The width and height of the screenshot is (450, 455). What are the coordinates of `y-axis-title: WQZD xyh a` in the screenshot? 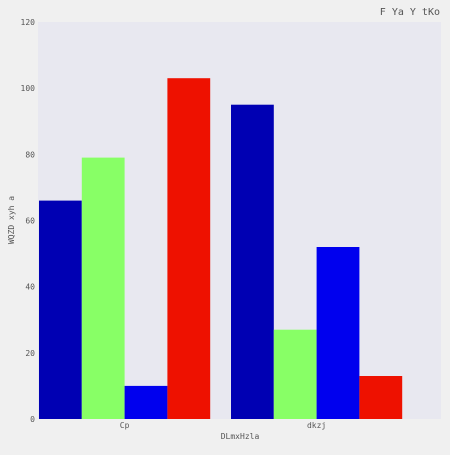 It's located at (11, 220).